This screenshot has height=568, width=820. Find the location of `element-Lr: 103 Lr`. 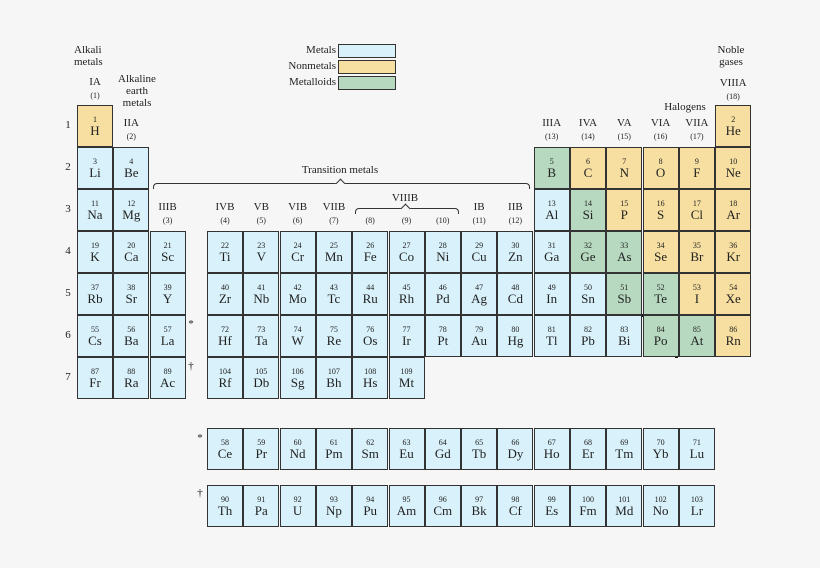

element-Lr: 103 Lr is located at coordinates (696, 506).